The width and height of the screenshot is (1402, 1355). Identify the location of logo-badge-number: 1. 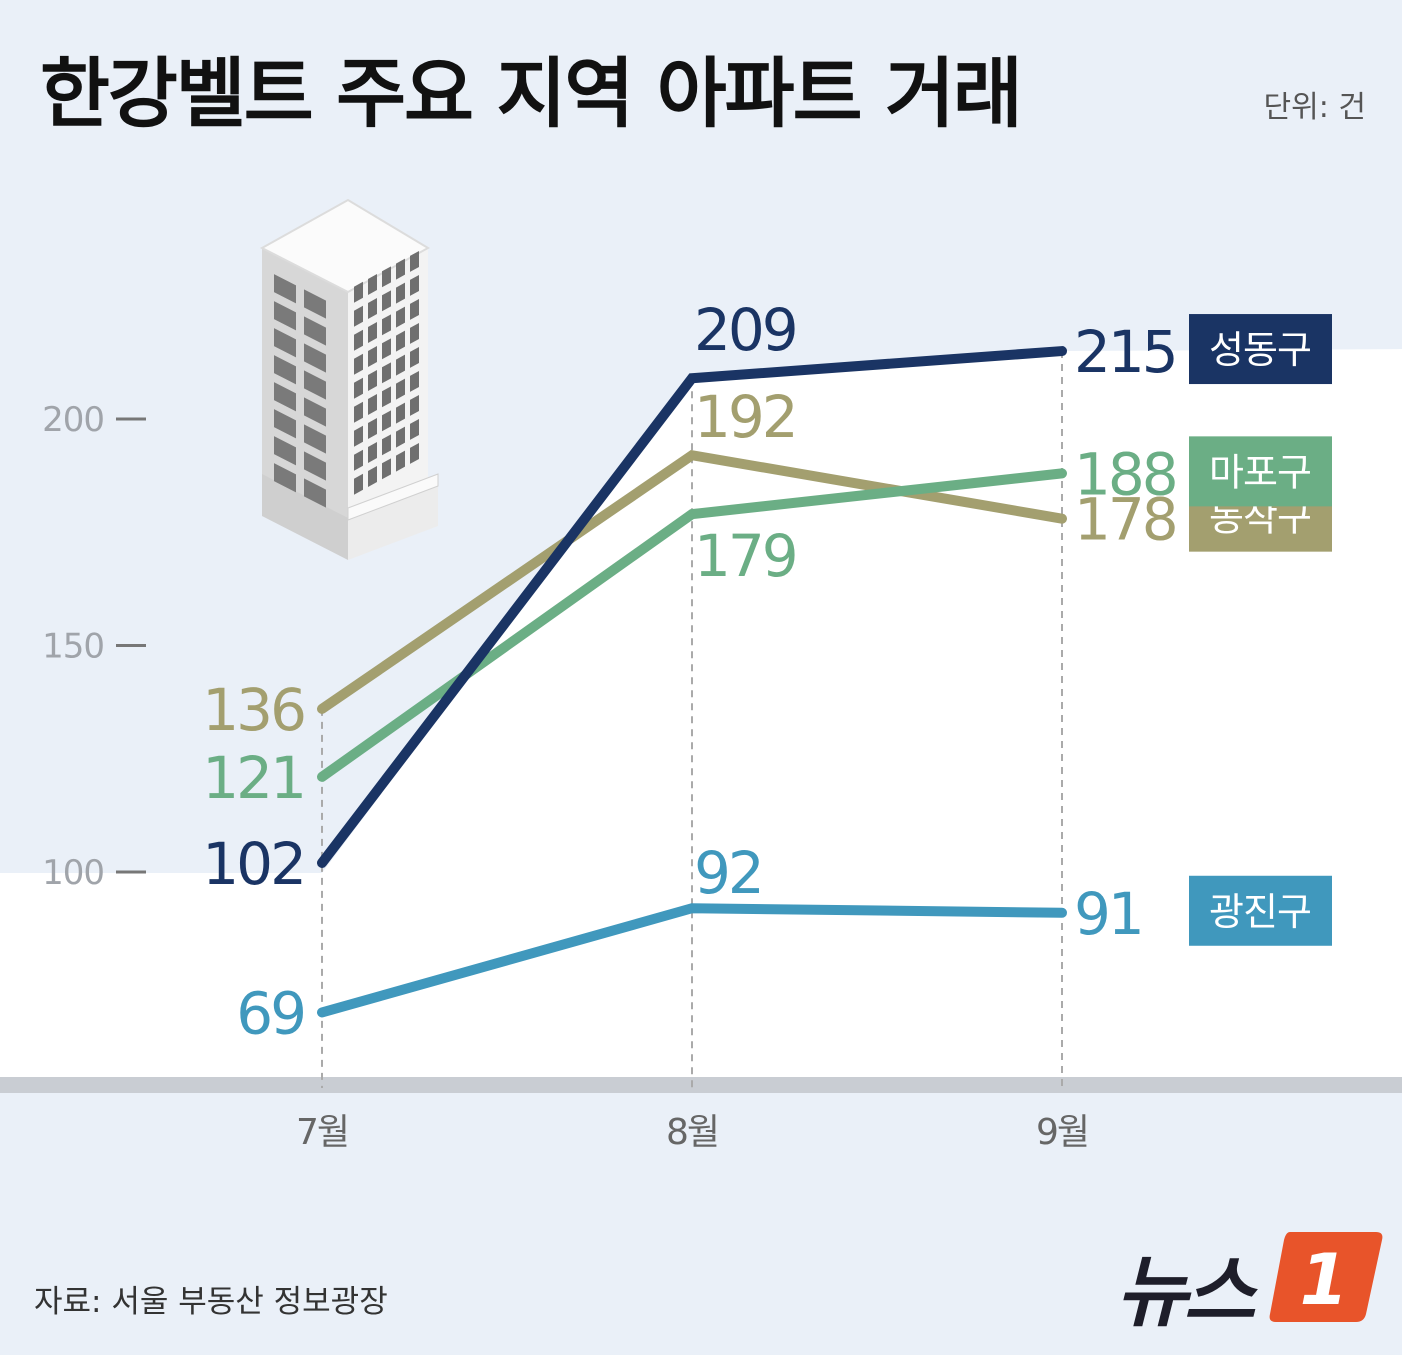
(1324, 1280).